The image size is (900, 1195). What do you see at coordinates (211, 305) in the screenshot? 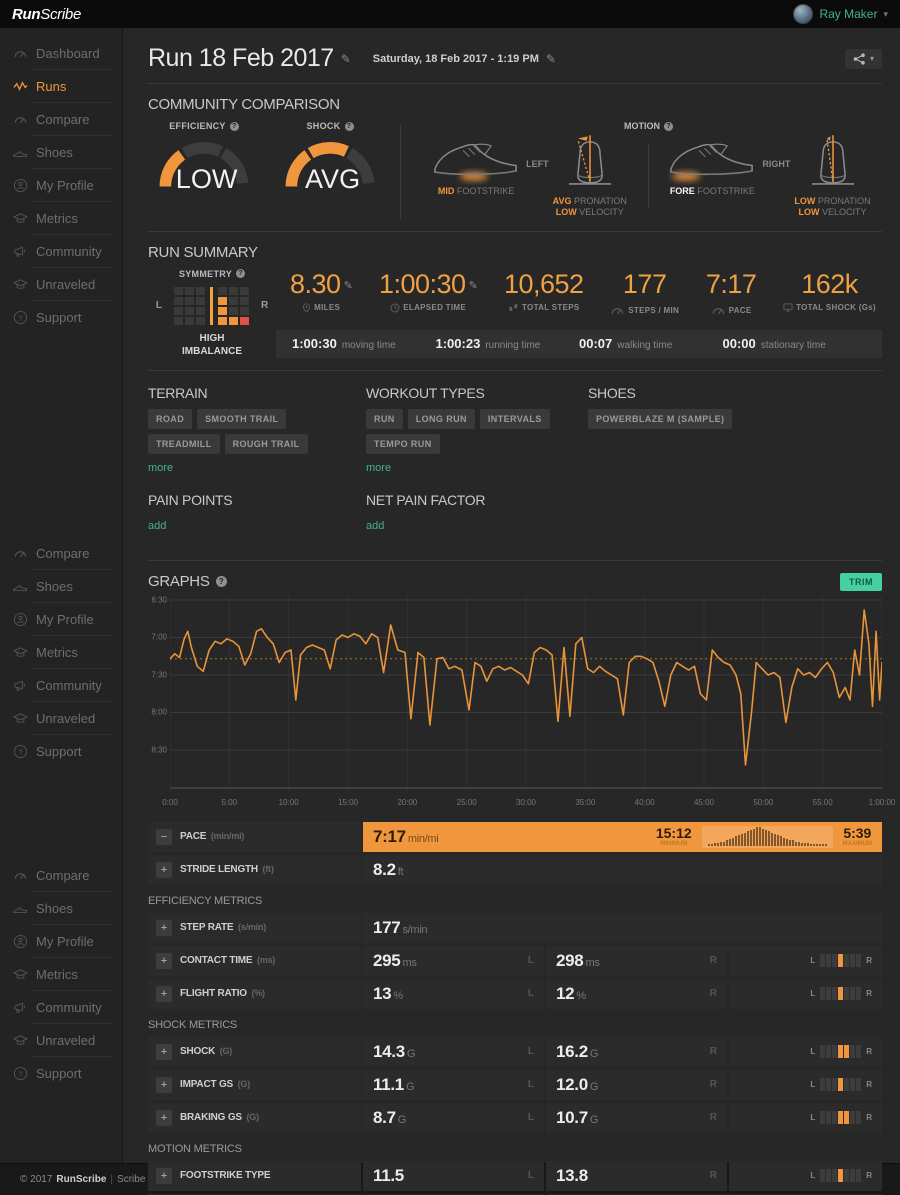
I see `symmetry-chart` at bounding box center [211, 305].